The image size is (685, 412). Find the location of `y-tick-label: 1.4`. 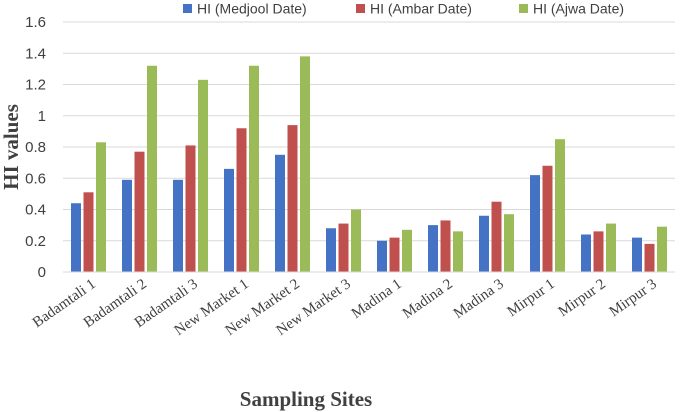

y-tick-label: 1.4 is located at coordinates (35, 53).